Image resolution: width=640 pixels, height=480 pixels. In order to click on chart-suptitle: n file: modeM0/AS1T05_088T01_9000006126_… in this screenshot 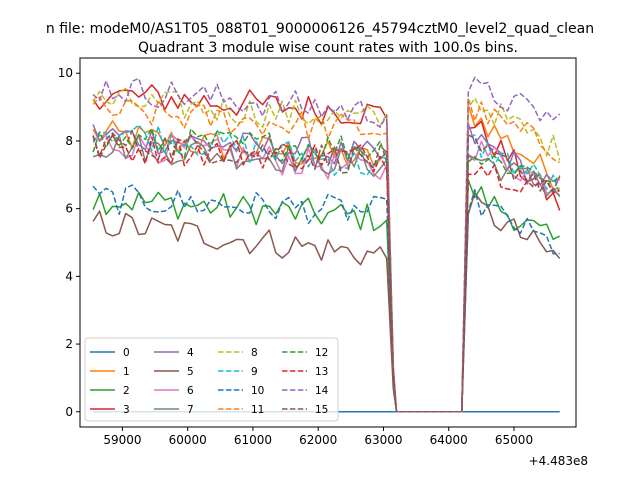, I will do `click(320, 29)`.